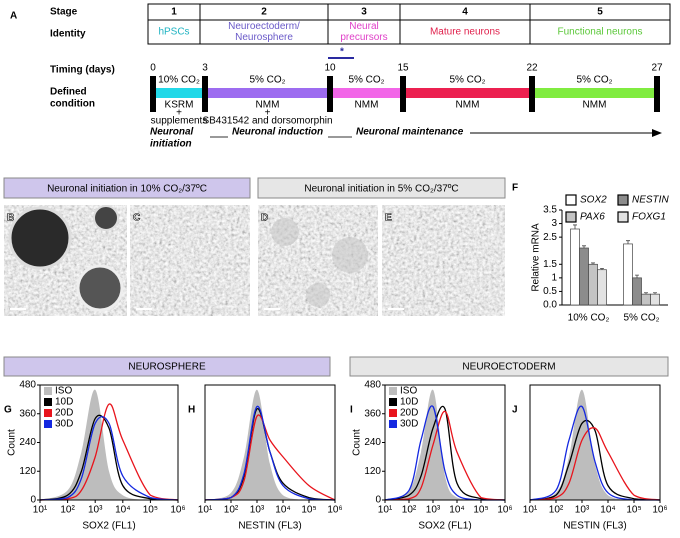  What do you see at coordinates (409, 424) in the screenshot?
I see `legend-label: 30D` at bounding box center [409, 424].